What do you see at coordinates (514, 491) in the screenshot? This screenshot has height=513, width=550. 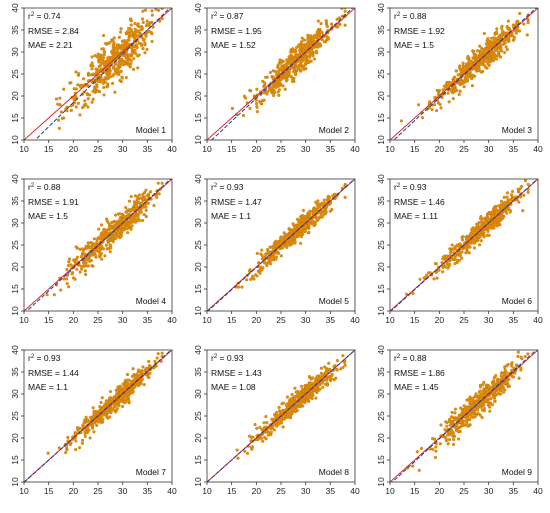 I see `x-tick-label: 35` at bounding box center [514, 491].